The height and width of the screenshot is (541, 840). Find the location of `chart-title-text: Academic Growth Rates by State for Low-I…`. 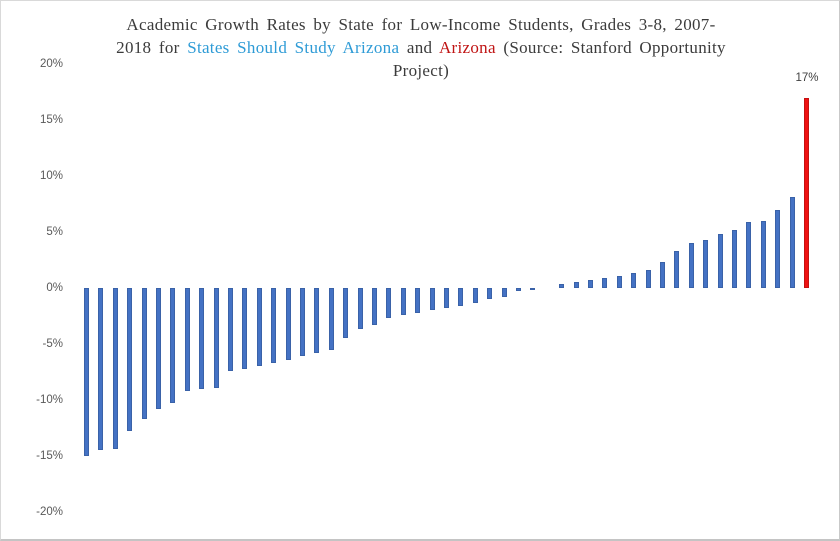

chart-title-text: Academic Growth Rates by State for Low-I… is located at coordinates (421, 24).